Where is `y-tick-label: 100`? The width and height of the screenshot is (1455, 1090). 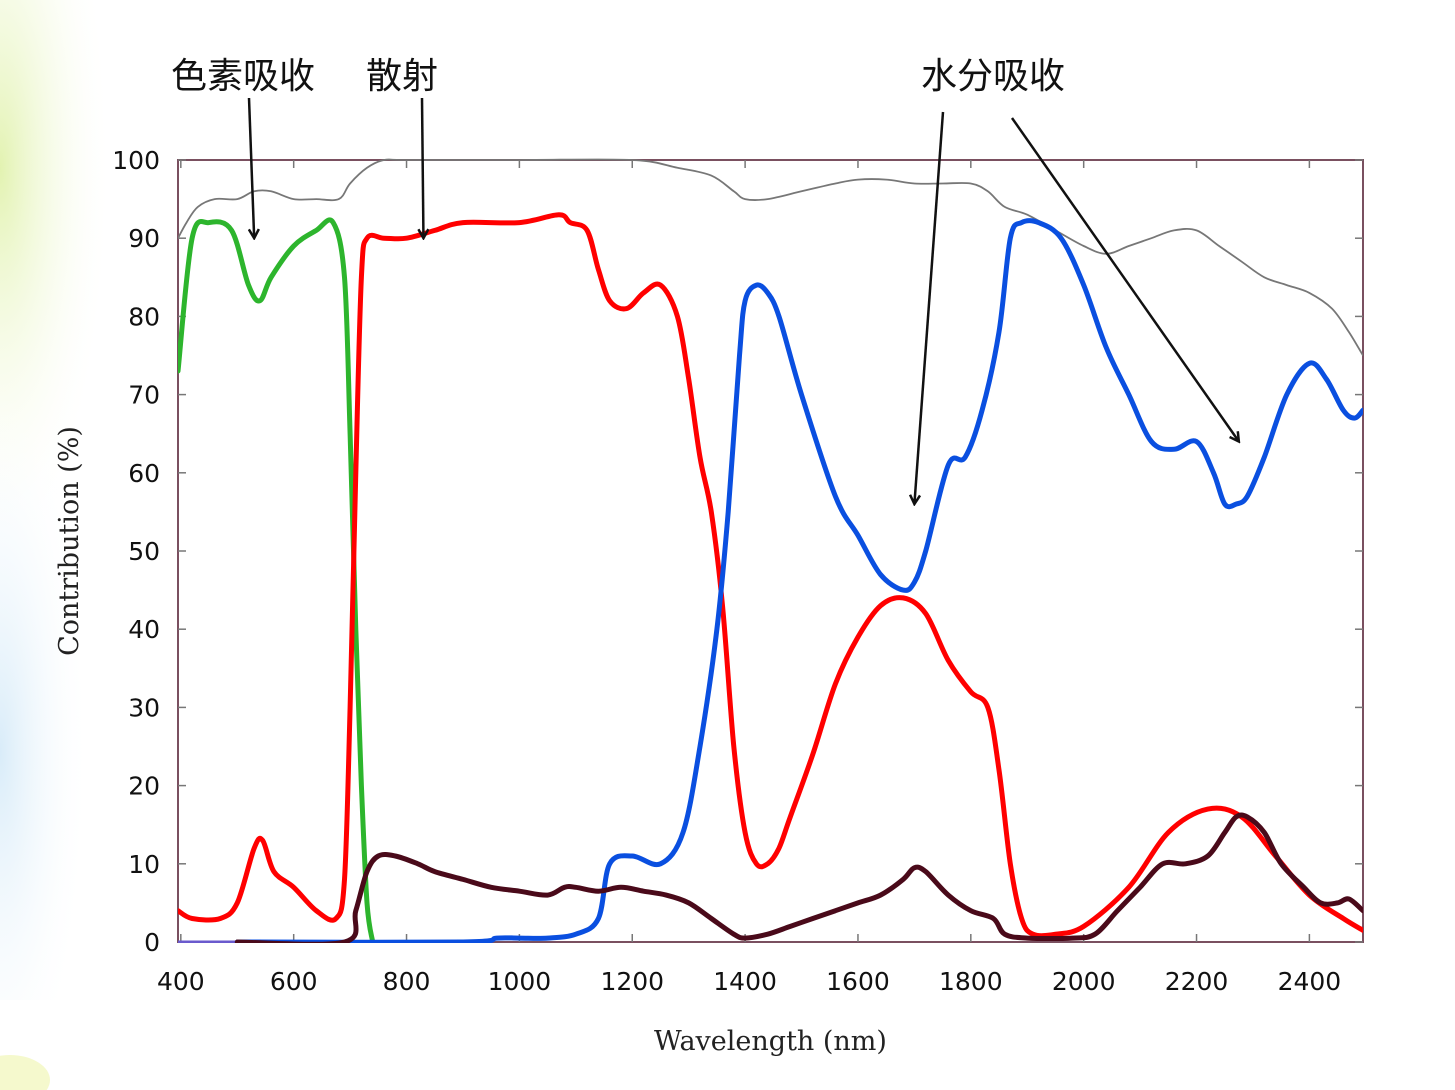 y-tick-label: 100 is located at coordinates (136, 160).